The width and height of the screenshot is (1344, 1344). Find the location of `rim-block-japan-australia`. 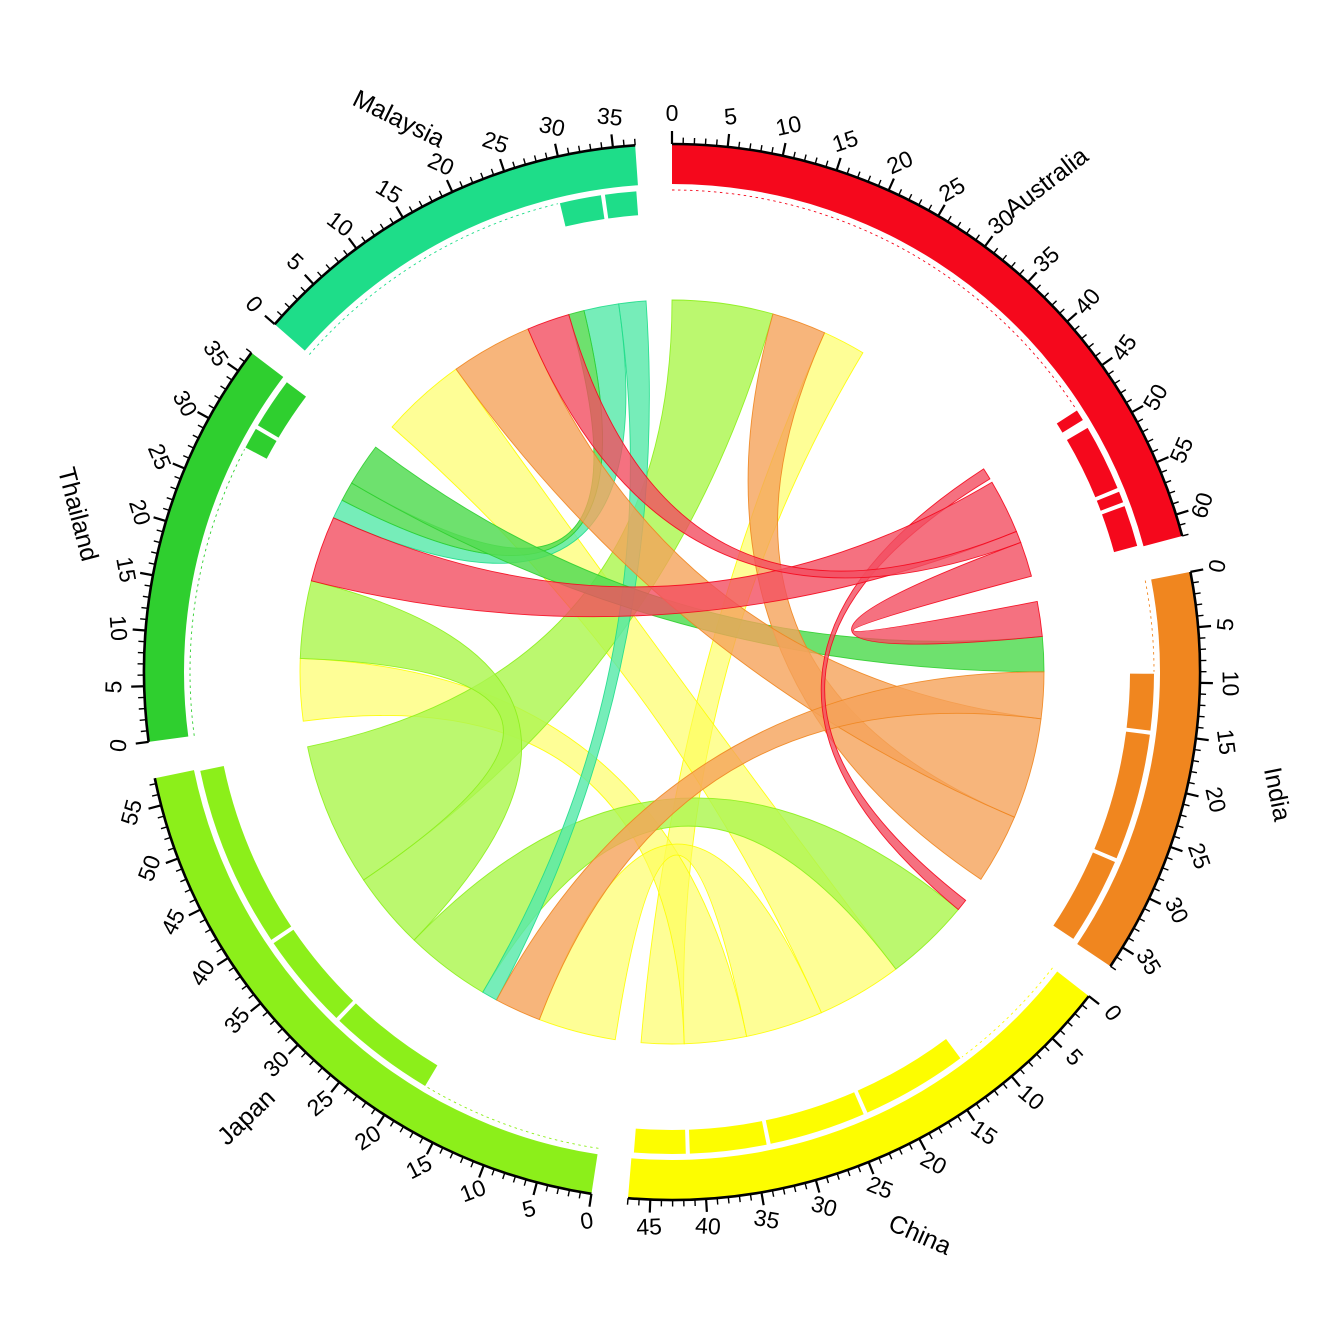

rim-block-japan-australia is located at coordinates (246, 853).